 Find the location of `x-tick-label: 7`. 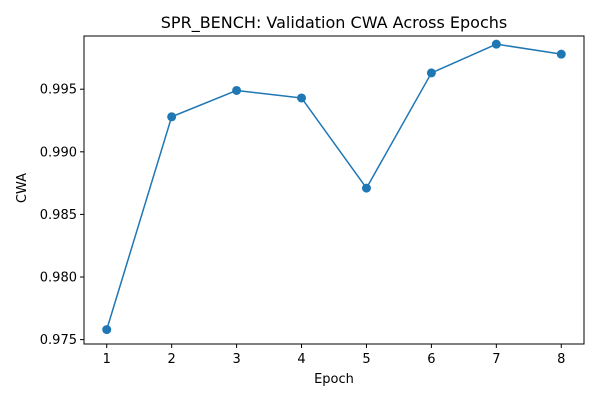

x-tick-label: 7 is located at coordinates (496, 359).